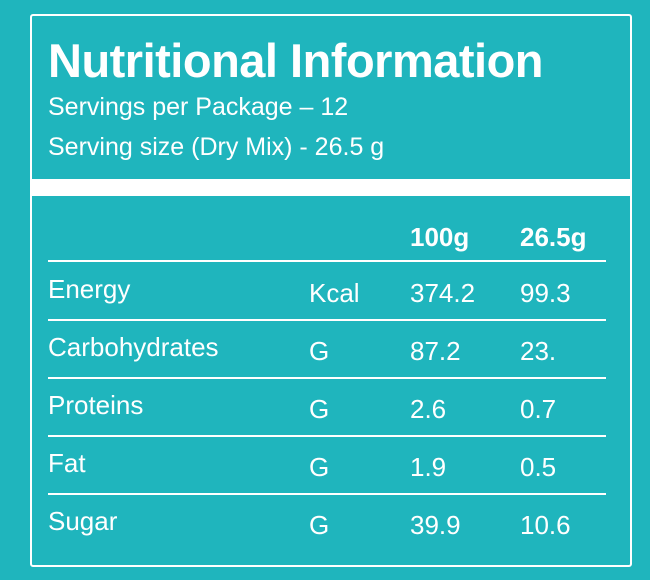  What do you see at coordinates (216, 147) in the screenshot?
I see `serving-size: Serving size (Dry Mix) - 26.5 g` at bounding box center [216, 147].